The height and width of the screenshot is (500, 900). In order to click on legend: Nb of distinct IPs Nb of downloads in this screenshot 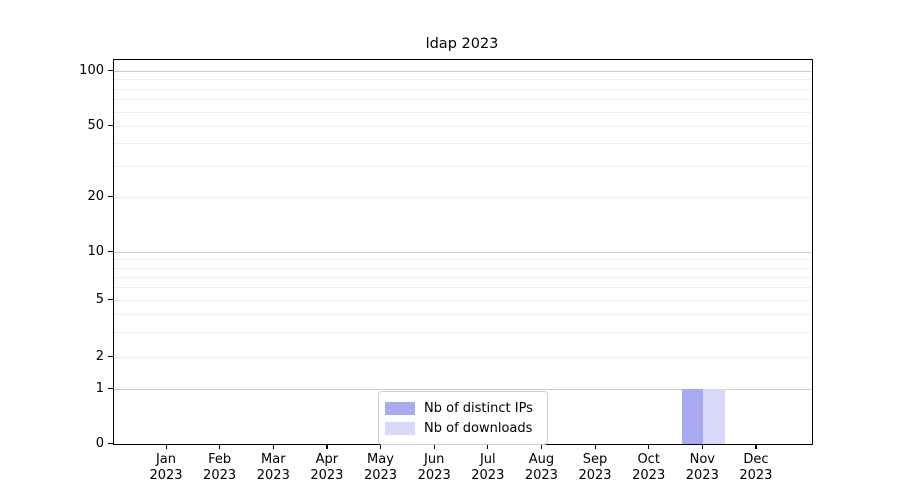, I will do `click(463, 418)`.